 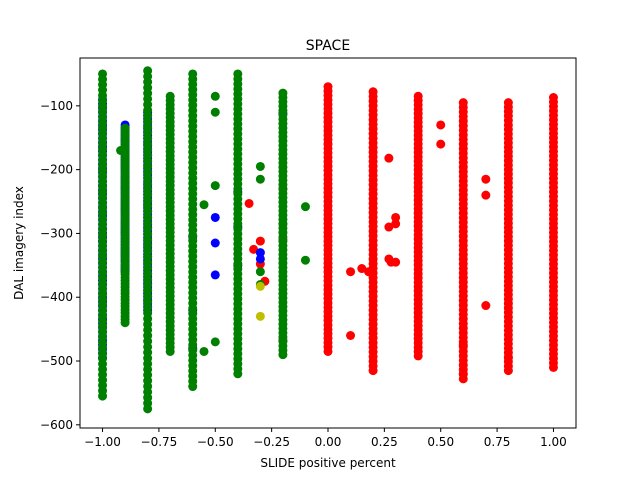 What do you see at coordinates (56, 170) in the screenshot?
I see `y-tick-label: −200` at bounding box center [56, 170].